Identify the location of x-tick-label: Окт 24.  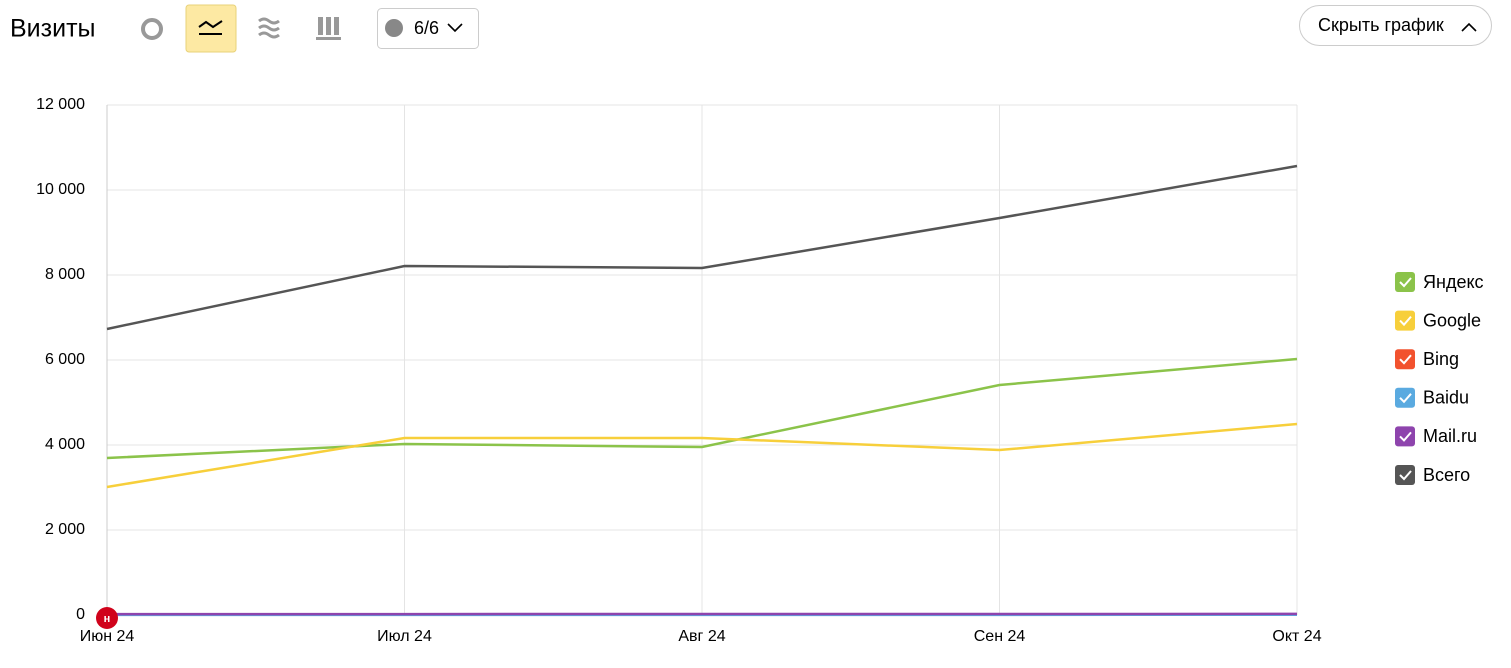
(1296, 636).